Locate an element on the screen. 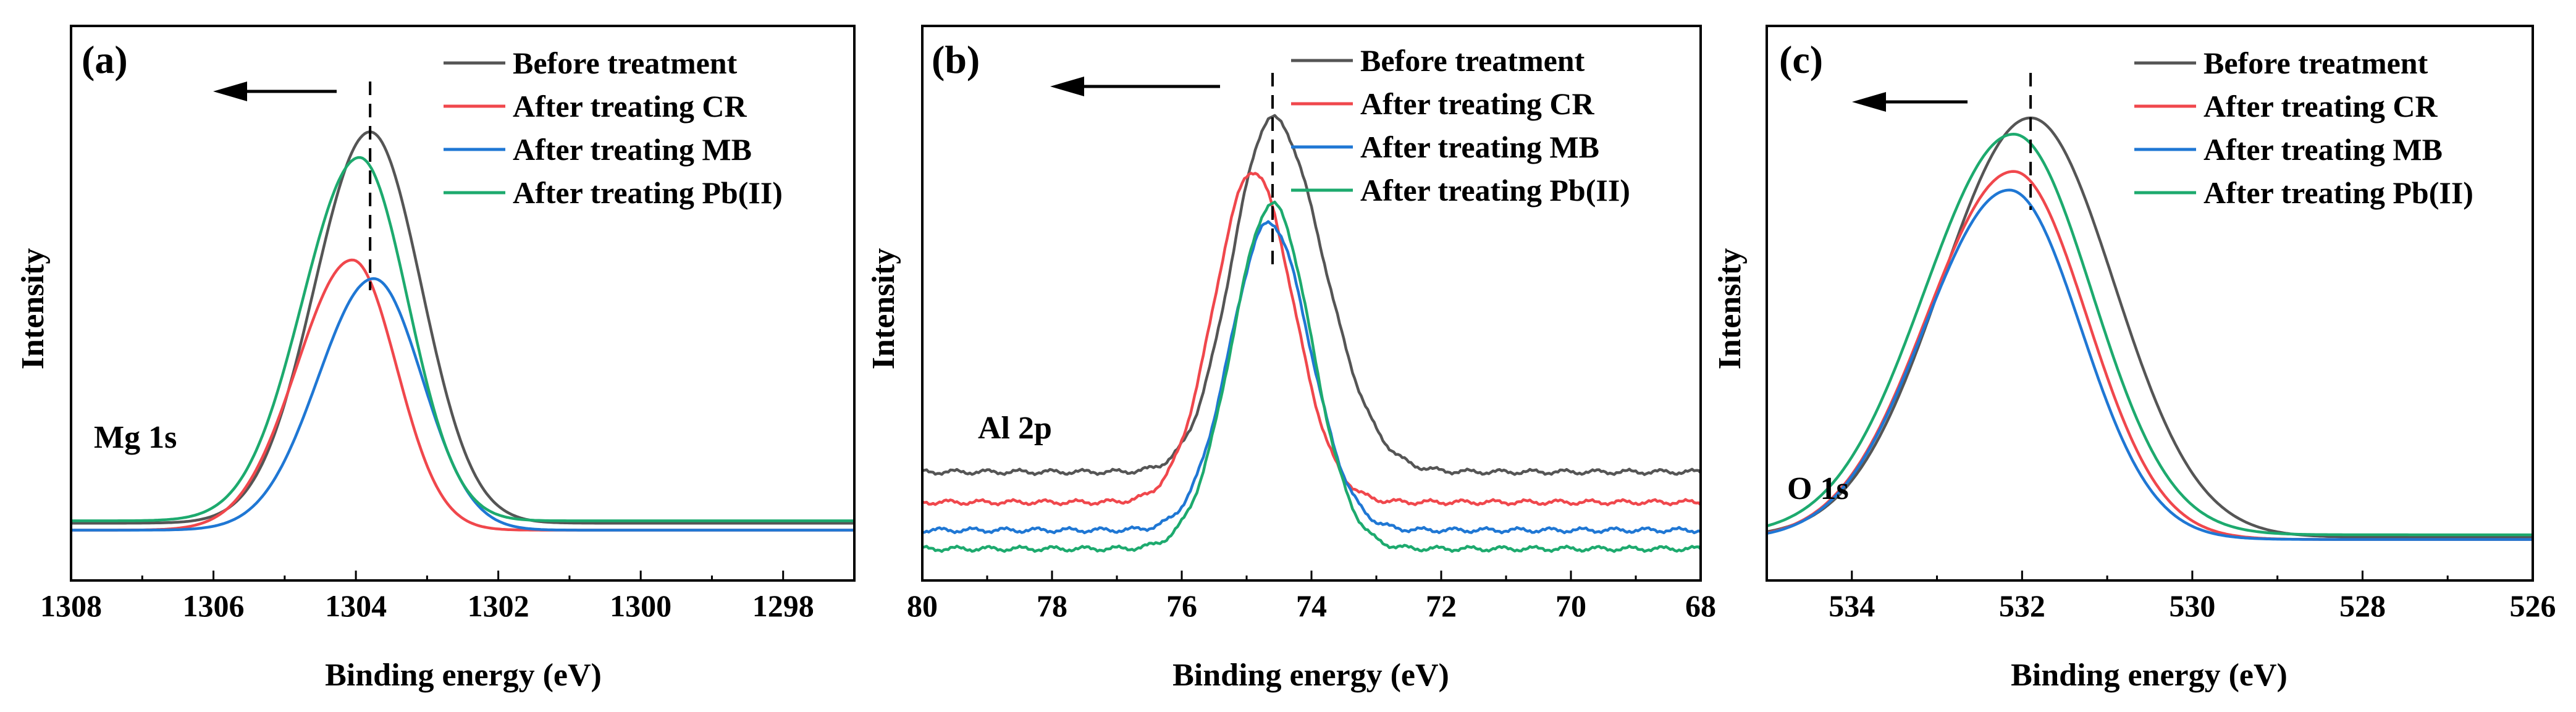 This screenshot has width=2576, height=712. panel-c-xtick-label: 532 is located at coordinates (2022, 605).